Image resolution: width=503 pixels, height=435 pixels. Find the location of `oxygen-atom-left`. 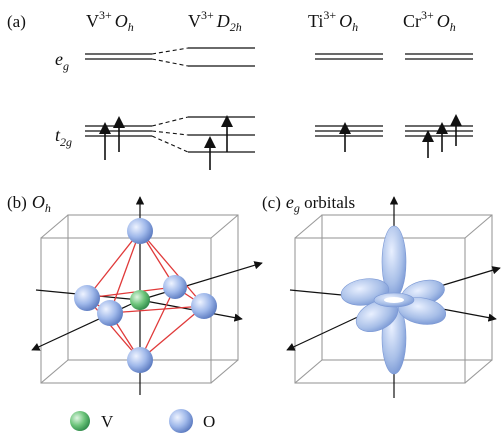

oxygen-atom-left is located at coordinates (87, 298).